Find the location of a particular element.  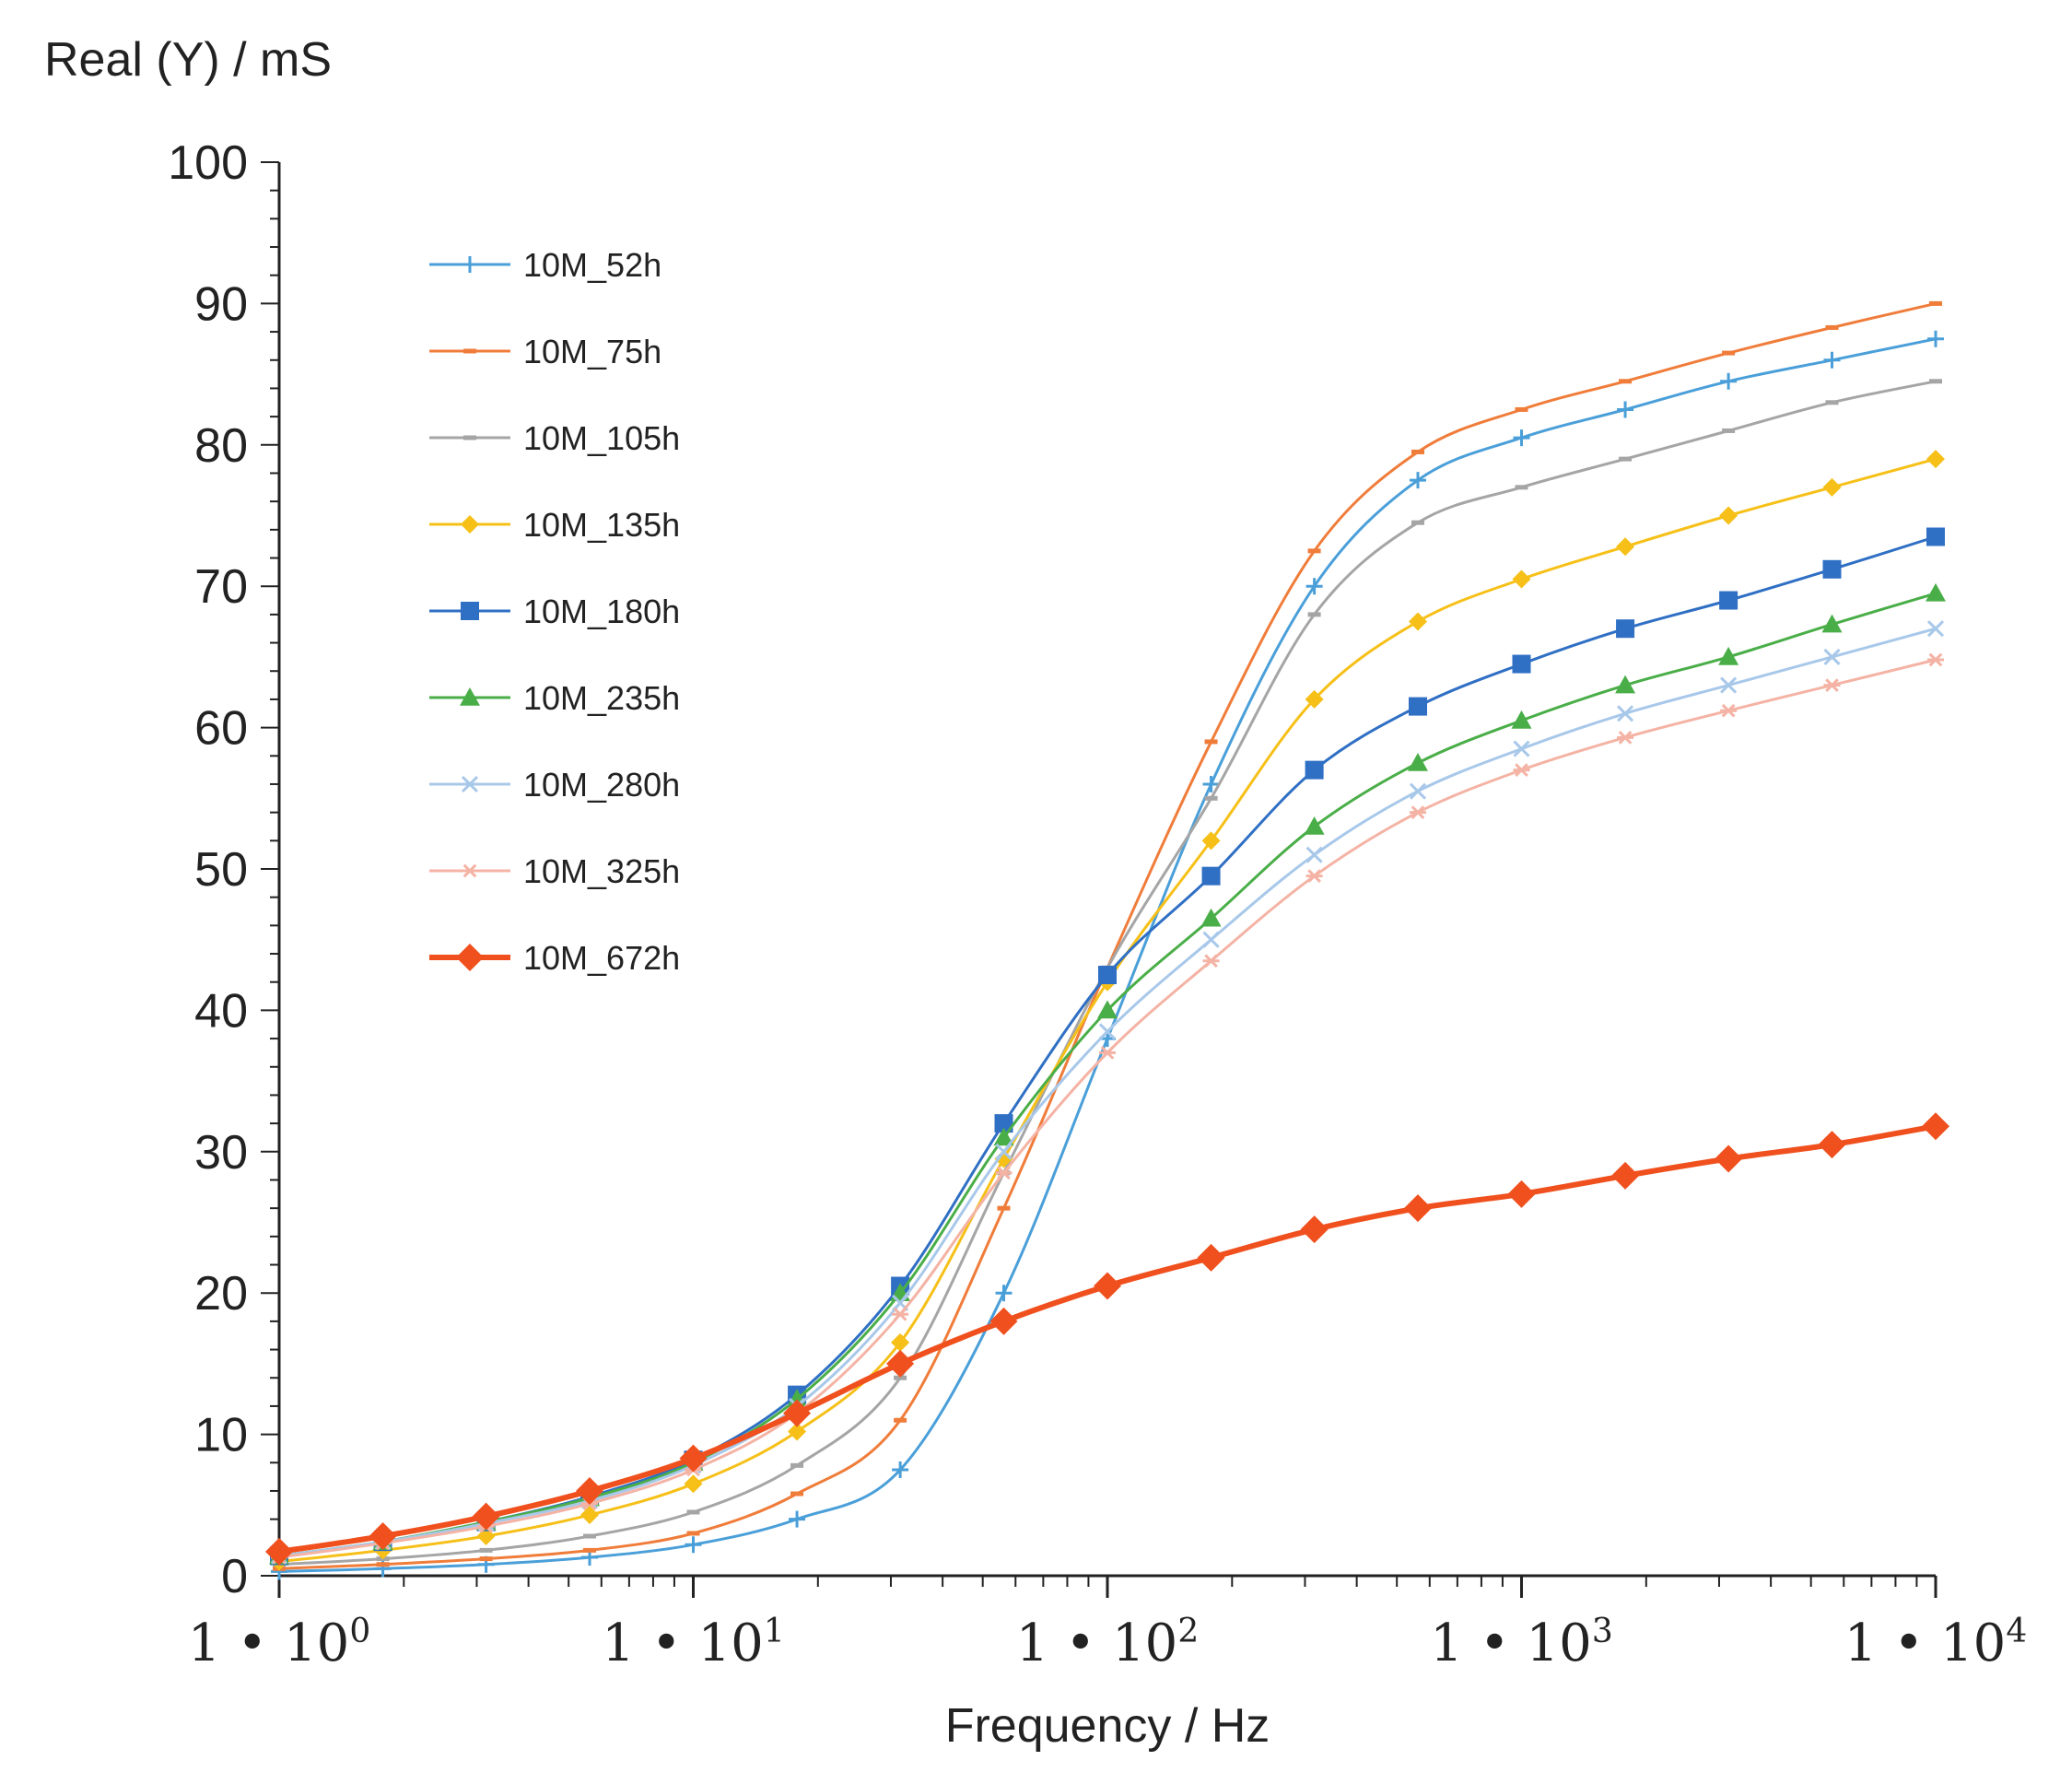

y-tick-label: 0 is located at coordinates (234, 1576).